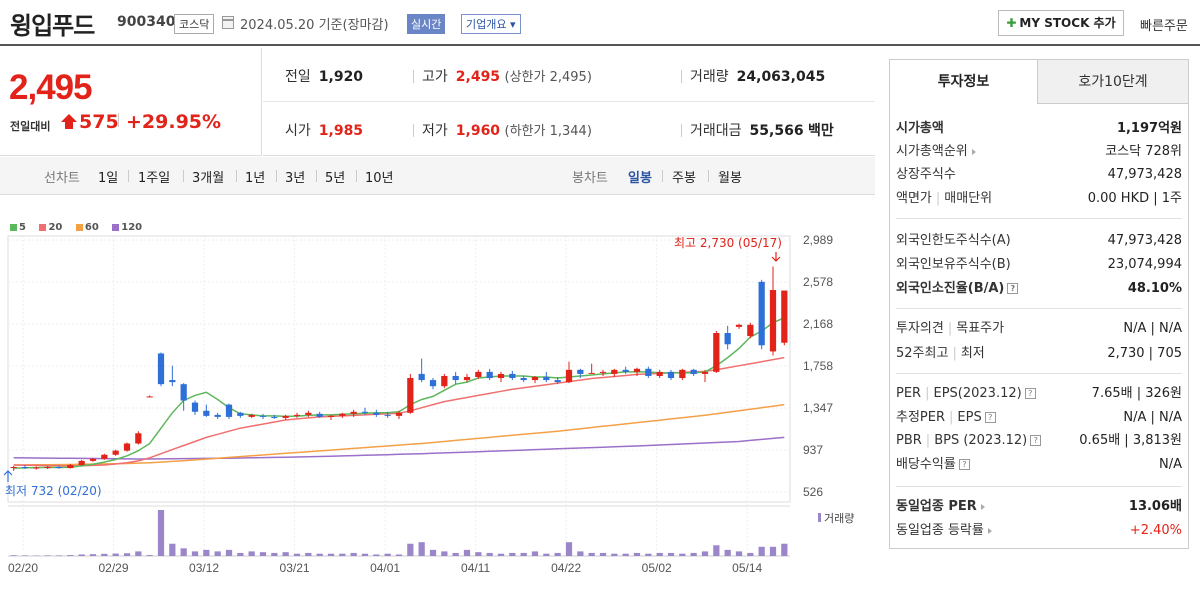 The width and height of the screenshot is (1200, 594). I want to click on x-tick-label: 05/14, so click(747, 568).